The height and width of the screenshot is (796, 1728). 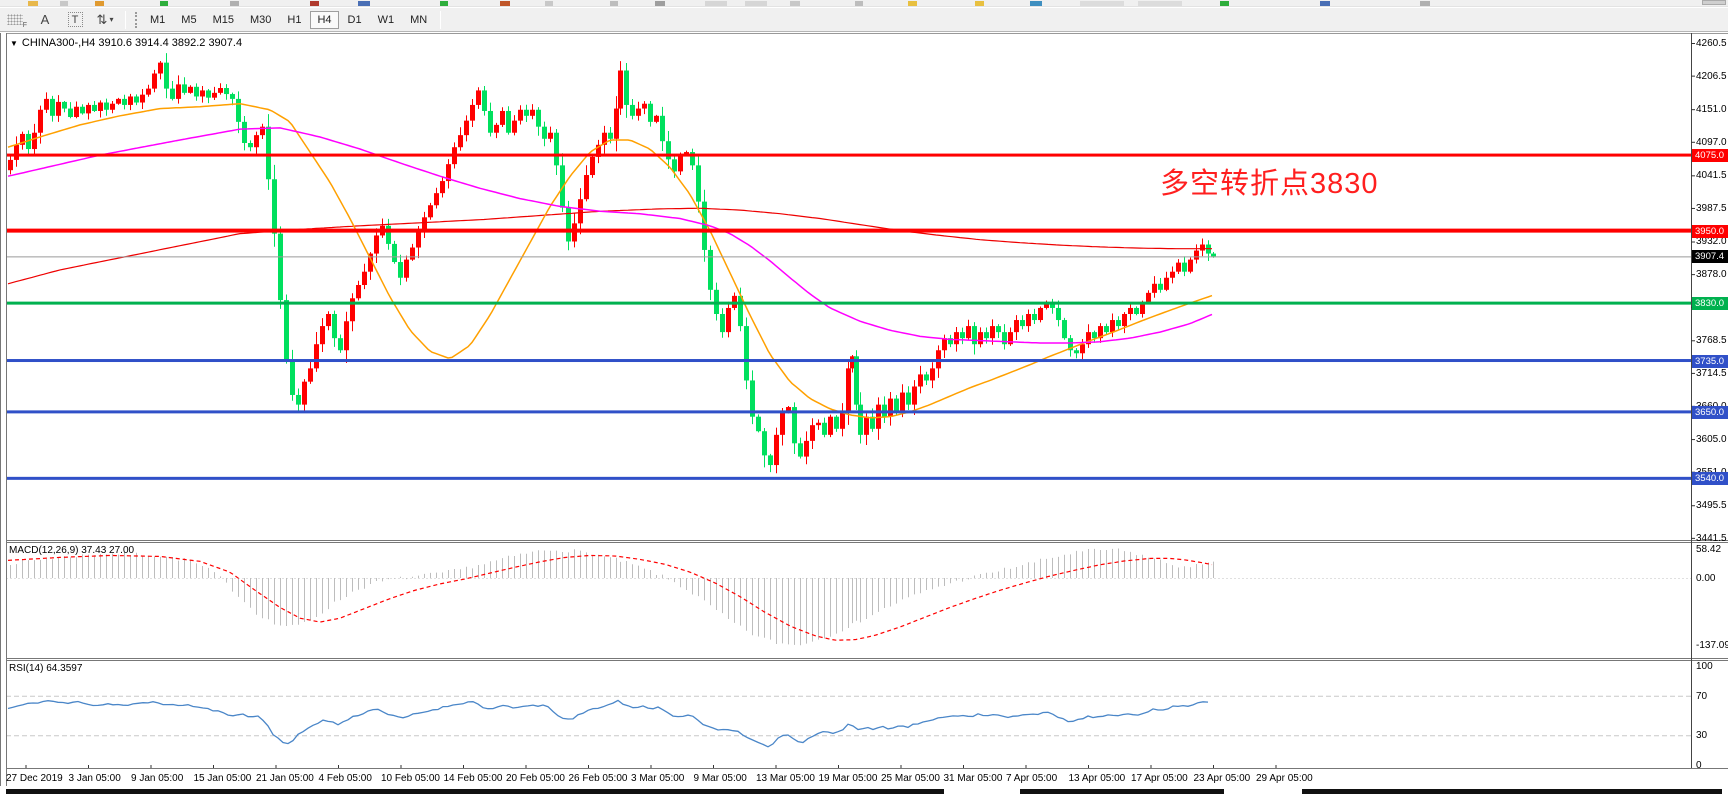 I want to click on price-tick-label: 3878.0, so click(x=1711, y=275).